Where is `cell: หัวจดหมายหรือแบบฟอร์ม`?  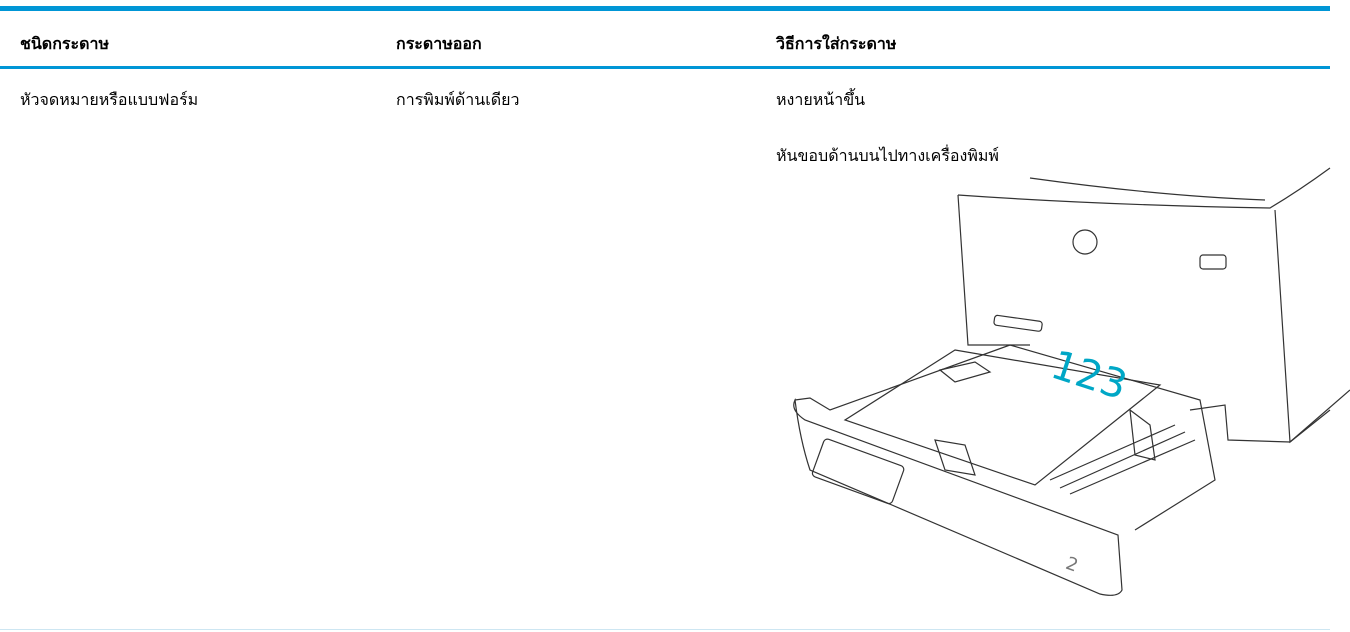 cell: หัวจดหมายหรือแบบฟอร์ม is located at coordinates (109, 99).